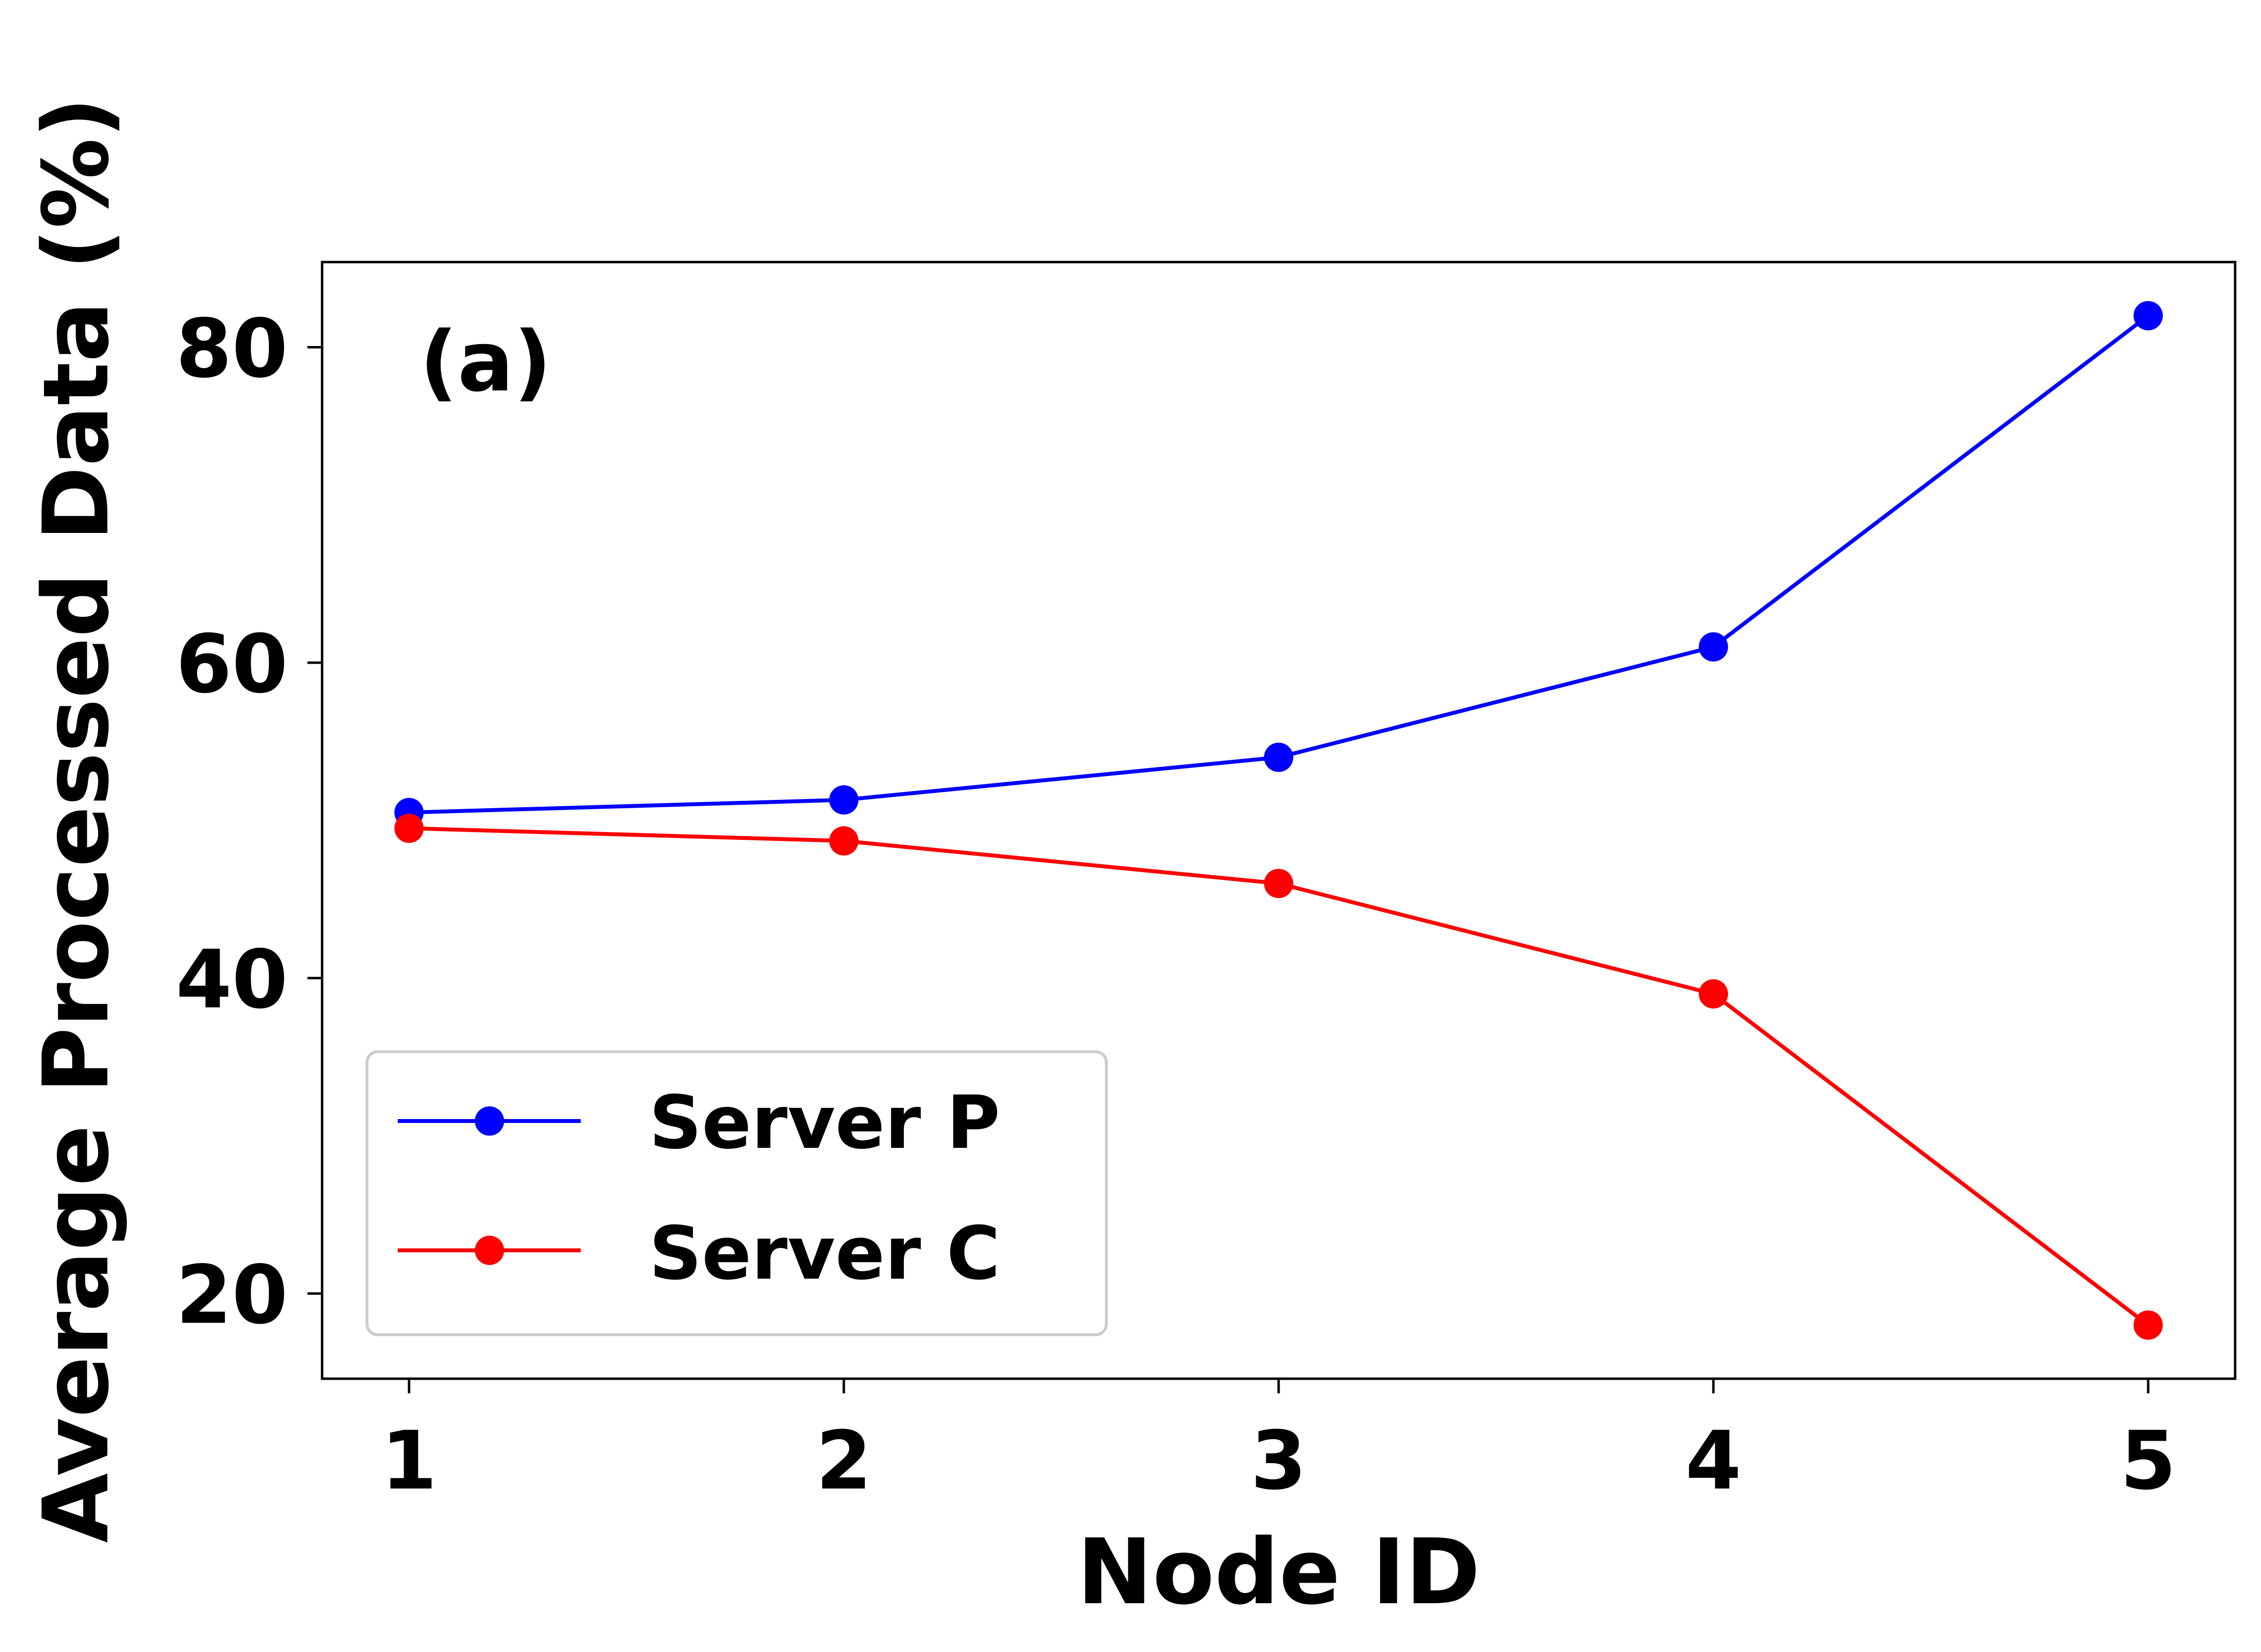 This screenshot has height=1652, width=2261. I want to click on x-tick-label: 4, so click(1714, 1461).